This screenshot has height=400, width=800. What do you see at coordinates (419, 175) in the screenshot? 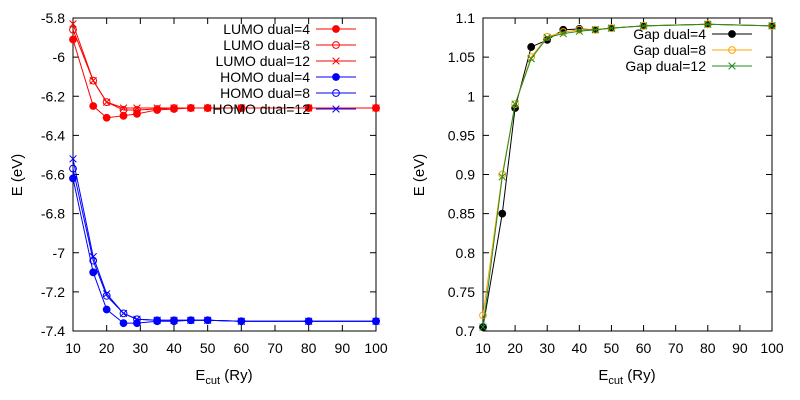
I see `y-axis-label: E (eV)` at bounding box center [419, 175].